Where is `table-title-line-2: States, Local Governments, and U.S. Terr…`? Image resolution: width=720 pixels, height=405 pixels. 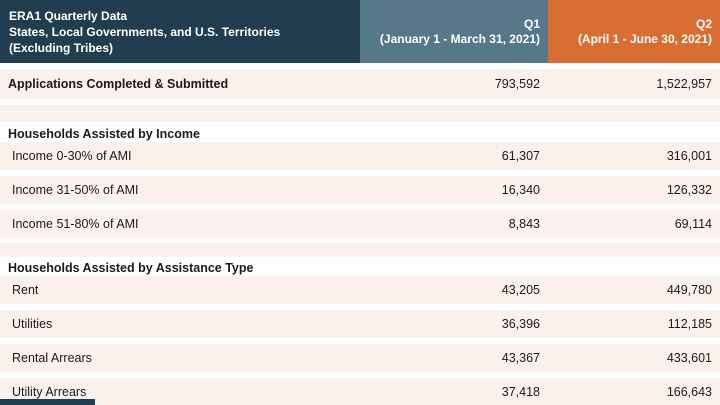 table-title-line-2: States, Local Governments, and U.S. Terr… is located at coordinates (145, 32).